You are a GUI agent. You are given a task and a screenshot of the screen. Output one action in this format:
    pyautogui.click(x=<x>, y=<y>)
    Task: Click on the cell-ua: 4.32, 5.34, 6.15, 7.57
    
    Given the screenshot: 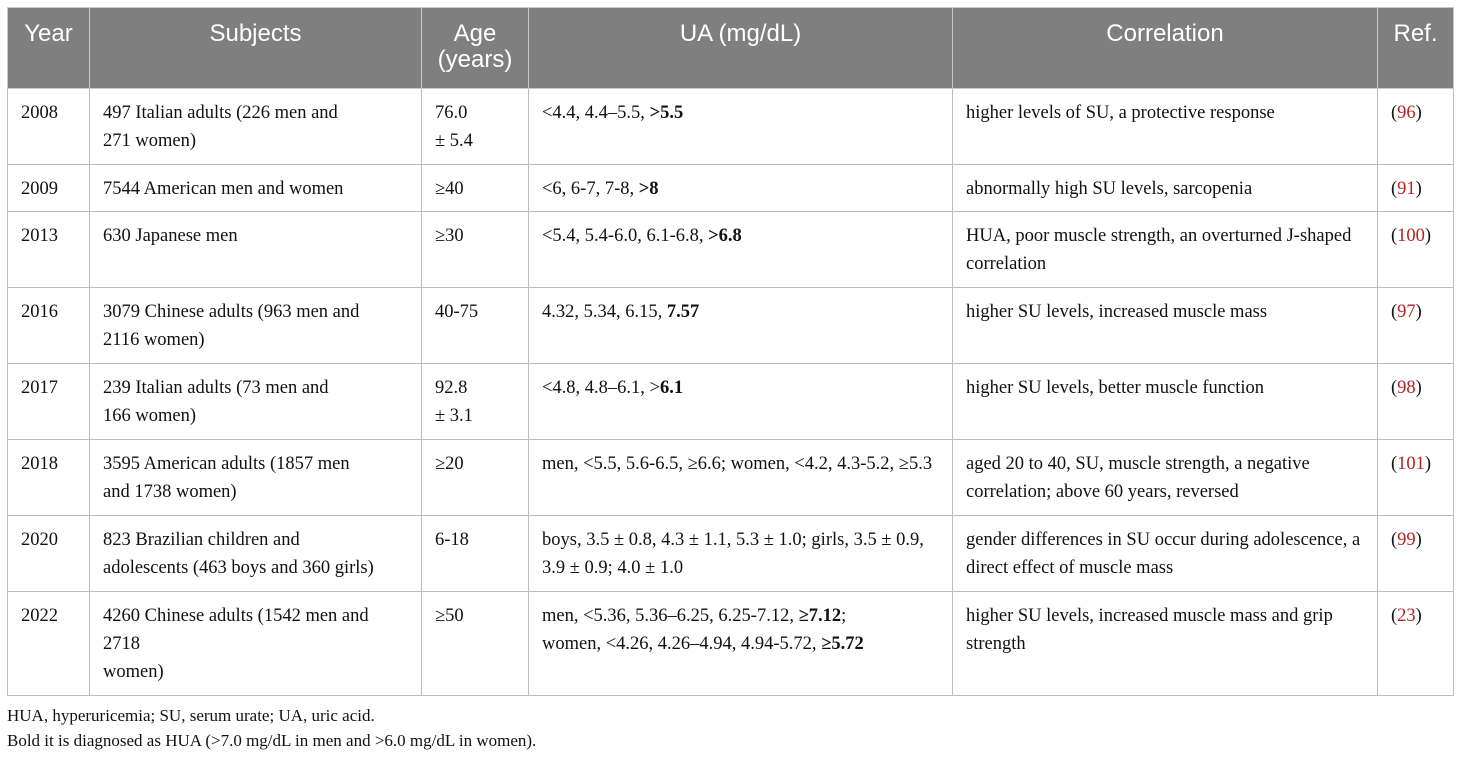 What is the action you would take?
    pyautogui.click(x=740, y=325)
    